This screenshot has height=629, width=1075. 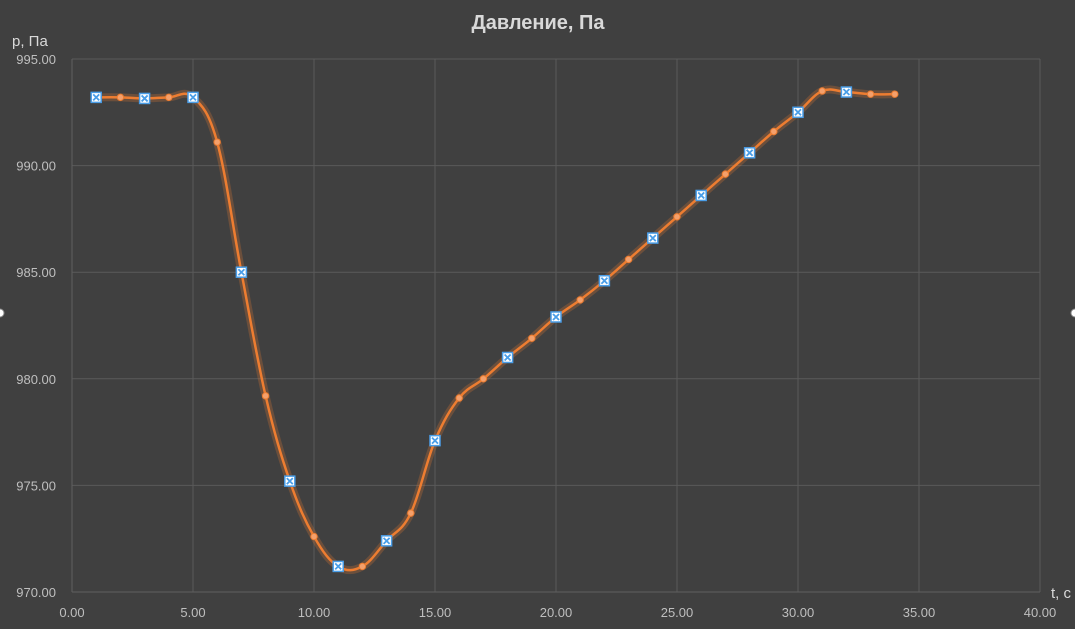 I want to click on x-axis-label: t, c, so click(x=1061, y=593).